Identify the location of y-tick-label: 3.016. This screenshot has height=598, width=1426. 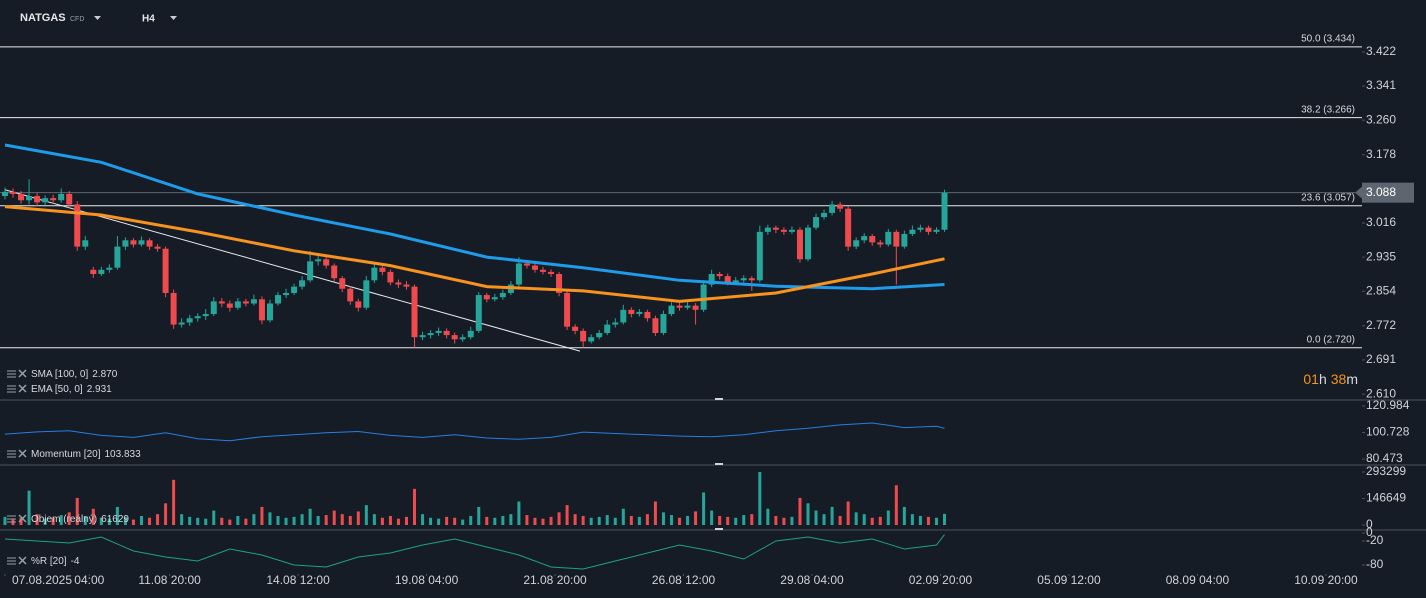
(1381, 222).